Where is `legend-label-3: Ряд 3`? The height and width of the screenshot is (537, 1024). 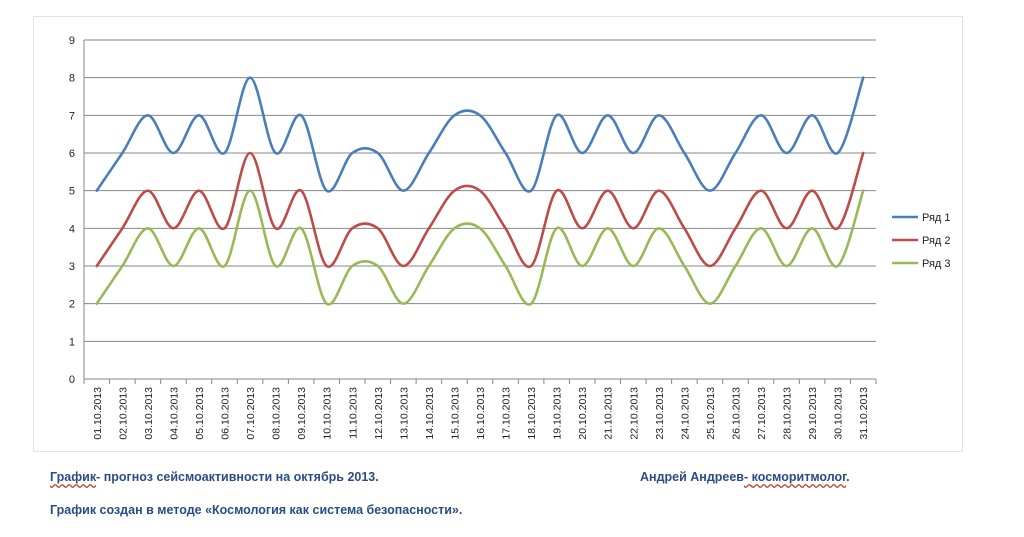
legend-label-3: Ряд 3 is located at coordinates (936, 264).